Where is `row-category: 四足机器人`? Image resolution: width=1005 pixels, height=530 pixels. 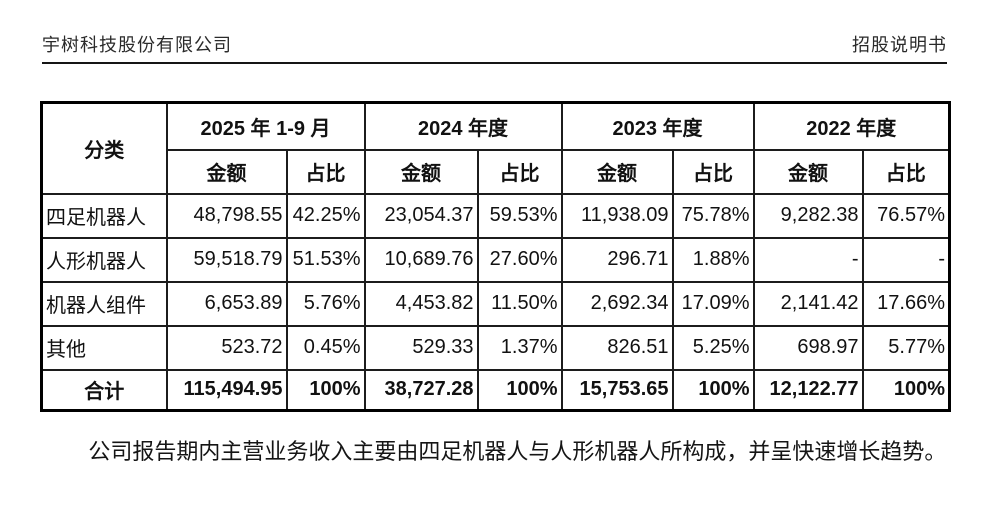
row-category: 四足机器人 is located at coordinates (104, 215).